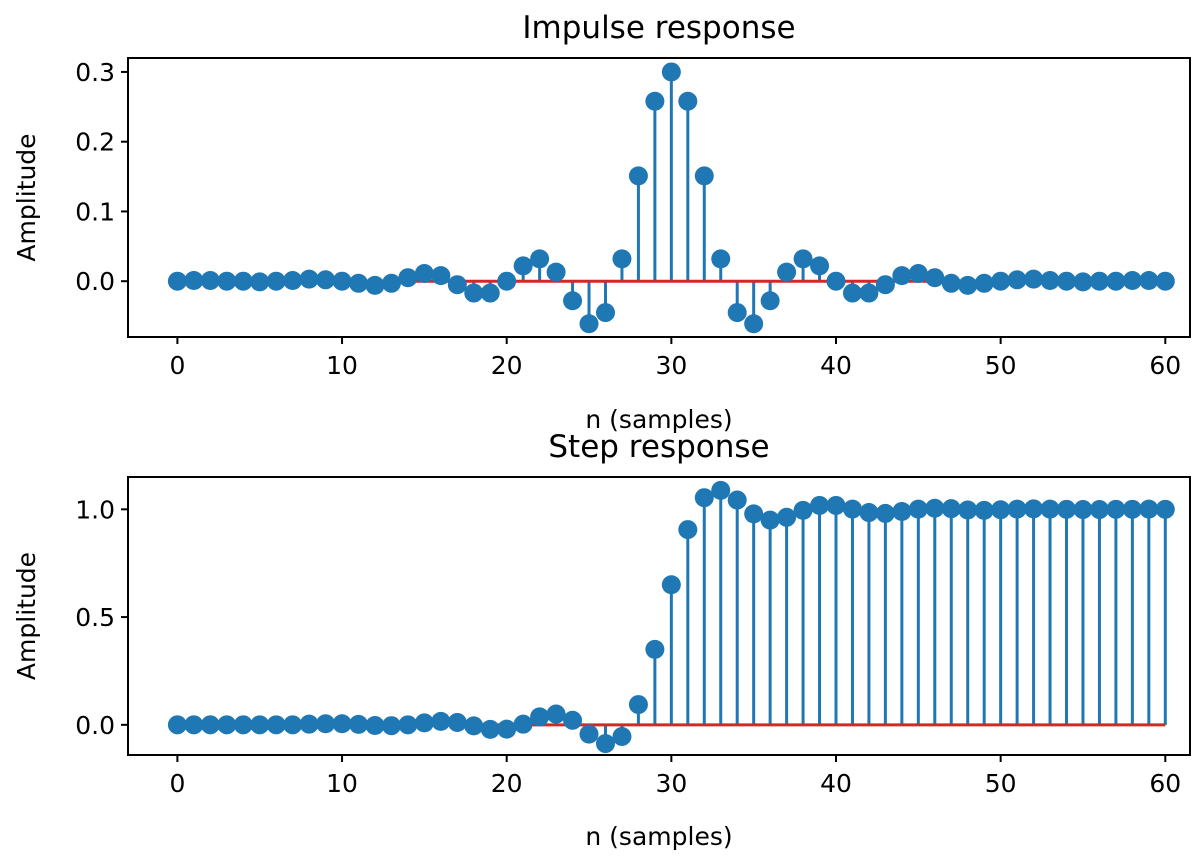  What do you see at coordinates (1165, 783) in the screenshot?
I see `x-tick-label: 60` at bounding box center [1165, 783].